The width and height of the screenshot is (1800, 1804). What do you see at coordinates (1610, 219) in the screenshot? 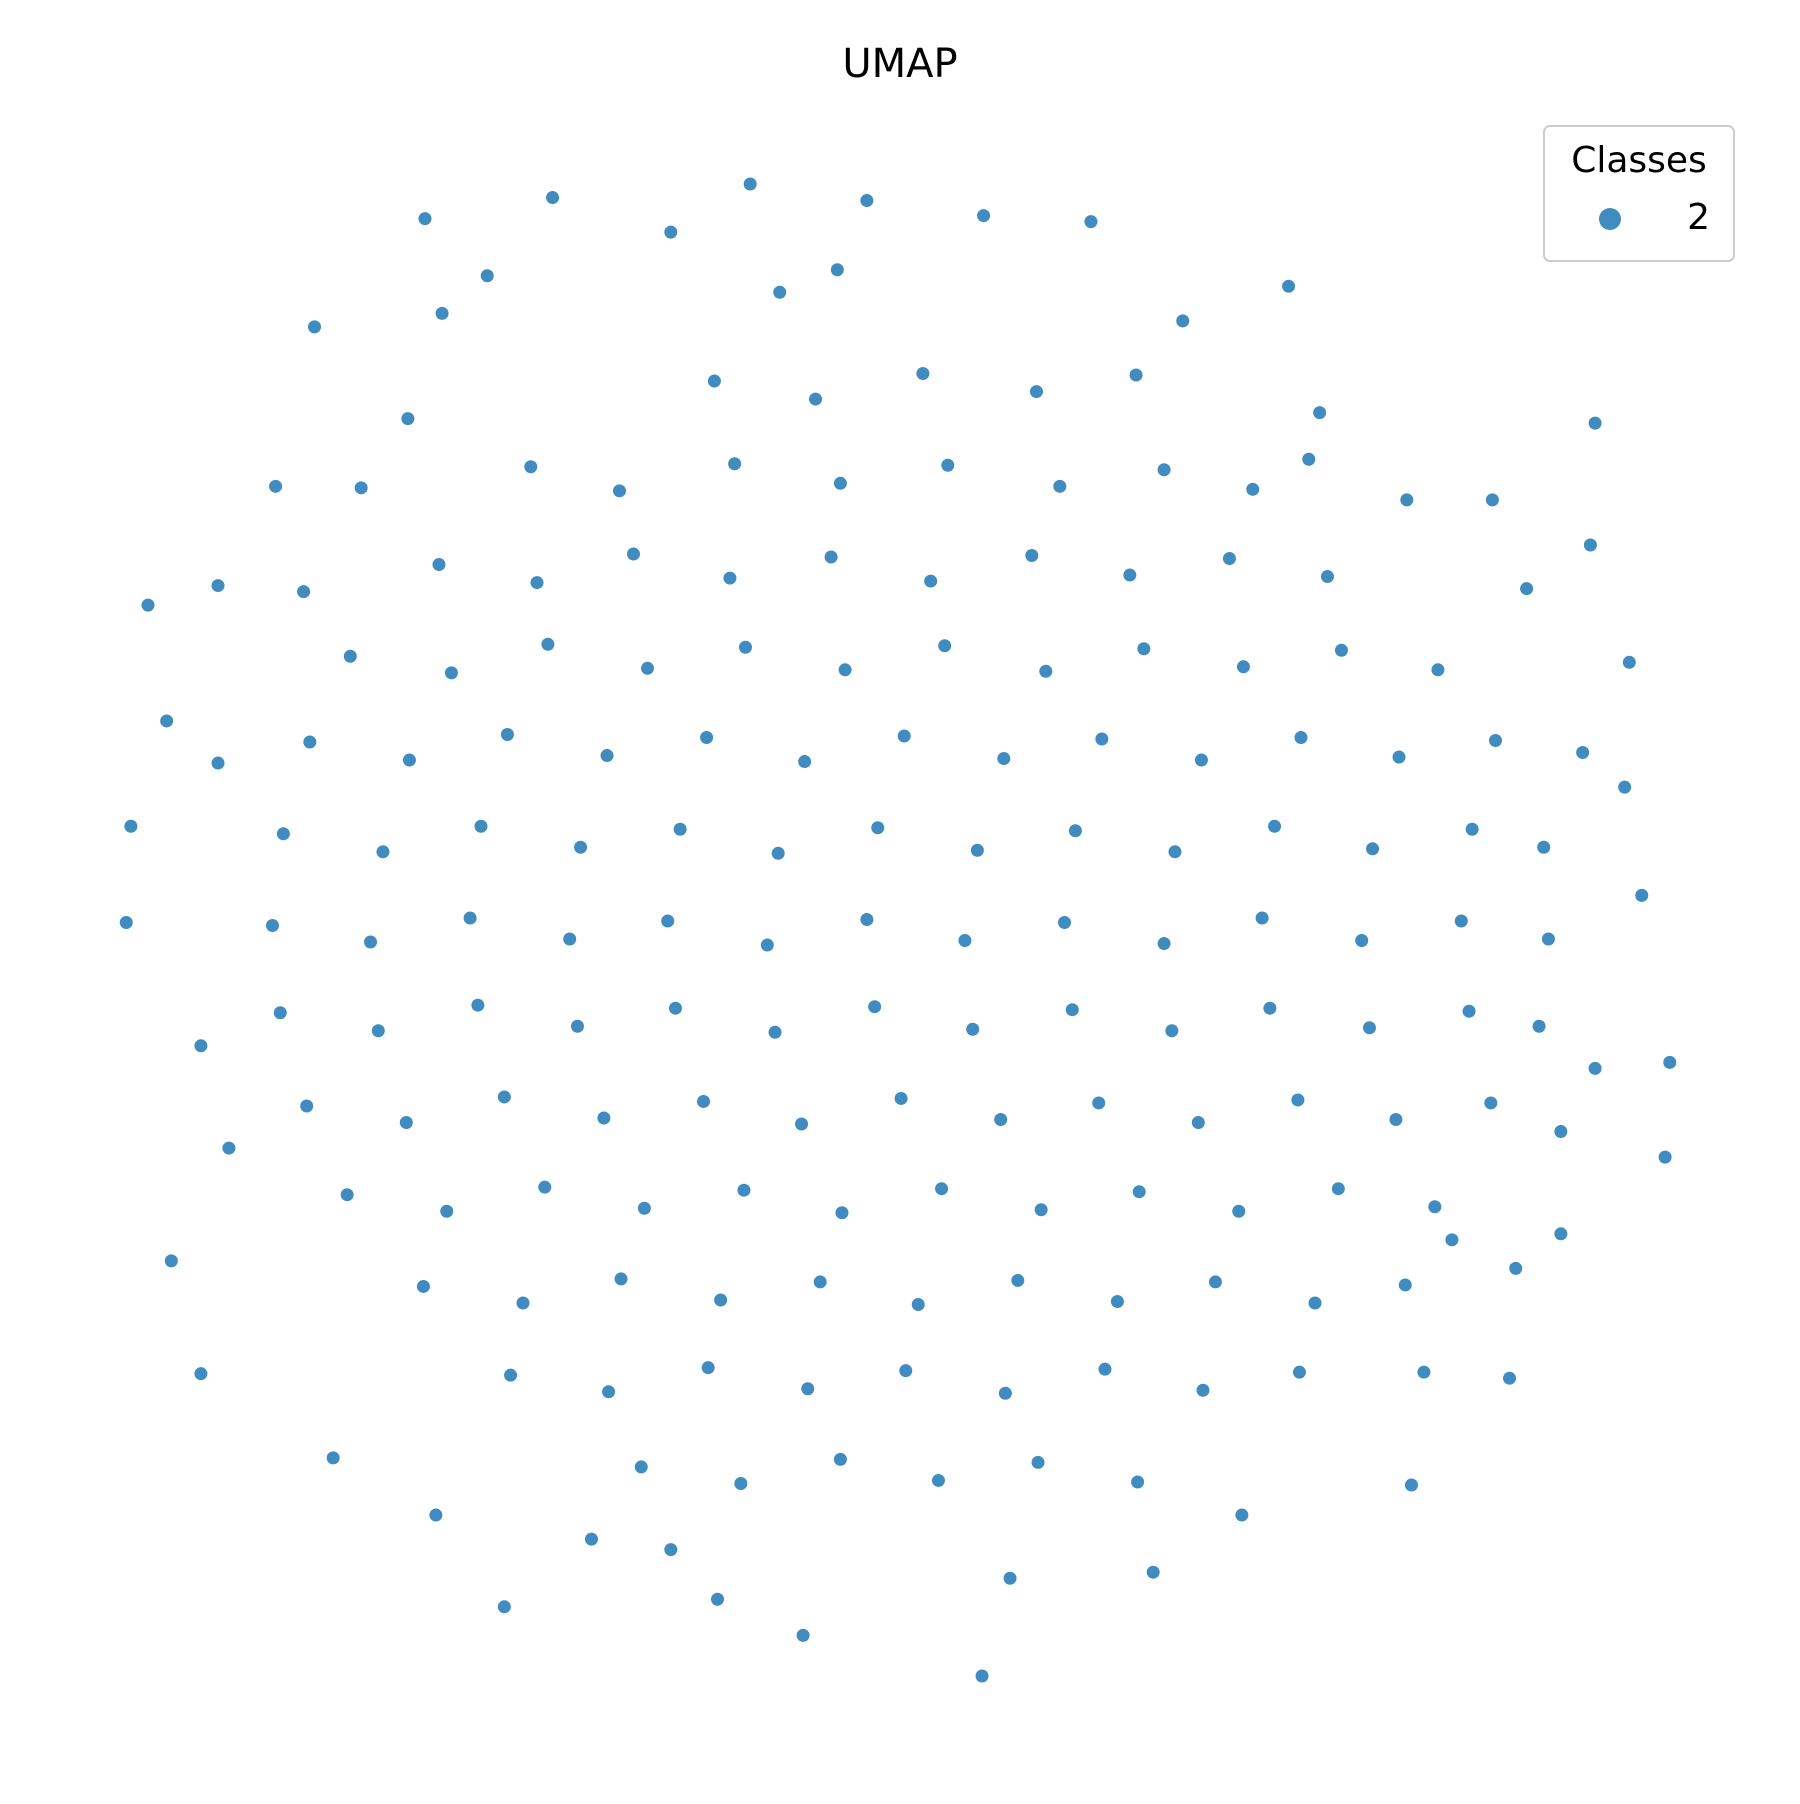
I see `legend-marker` at bounding box center [1610, 219].